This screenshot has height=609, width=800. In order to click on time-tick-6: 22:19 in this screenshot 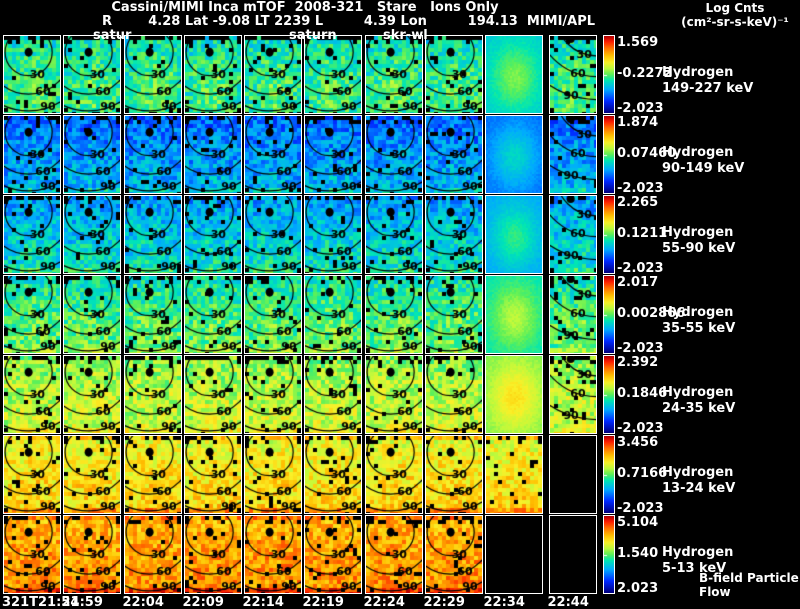, I will do `click(323, 602)`.